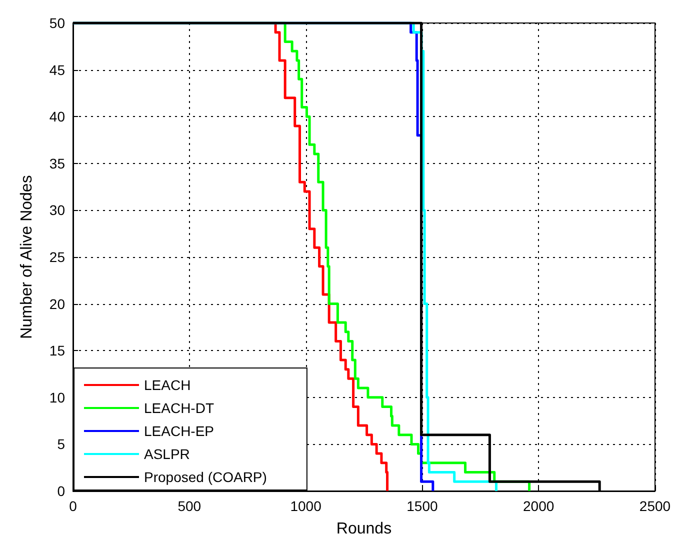 The width and height of the screenshot is (684, 550). I want to click on legend-label: LEACH, so click(167, 385).